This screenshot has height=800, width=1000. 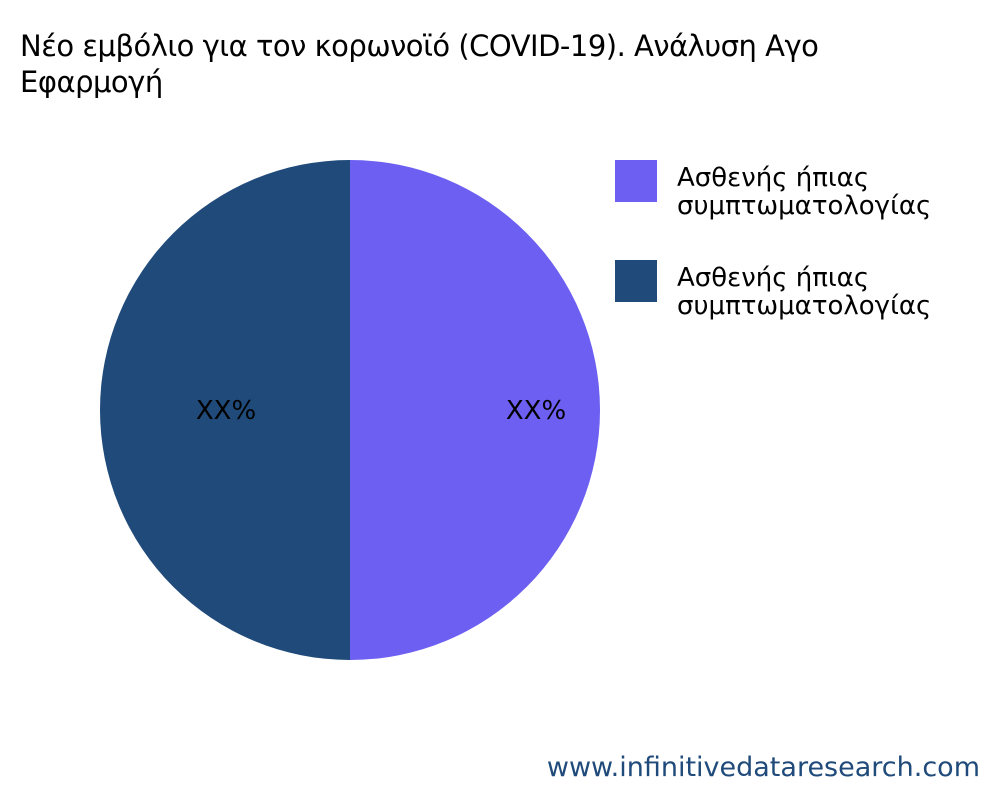 What do you see at coordinates (763, 767) in the screenshot?
I see `watermark: www.infinitivedataresearch.com` at bounding box center [763, 767].